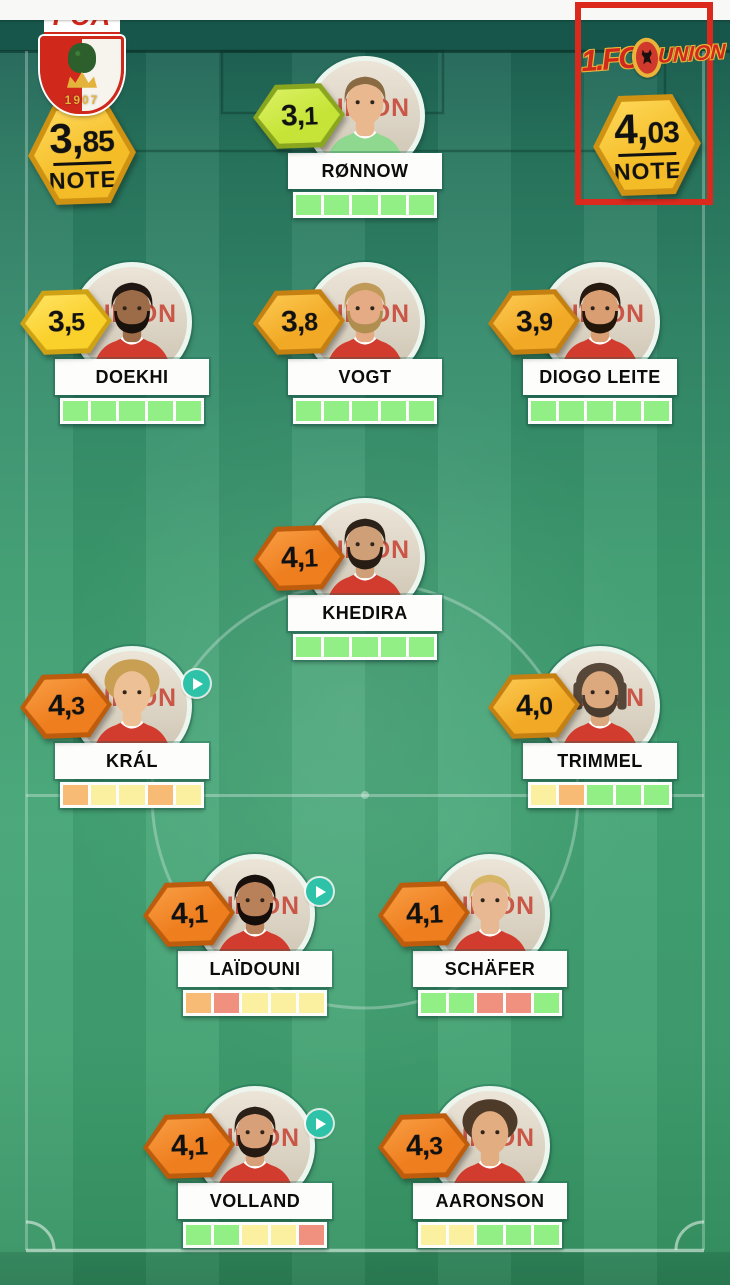  What do you see at coordinates (600, 376) in the screenshot?
I see `player-name: DIOGO LEITE` at bounding box center [600, 376].